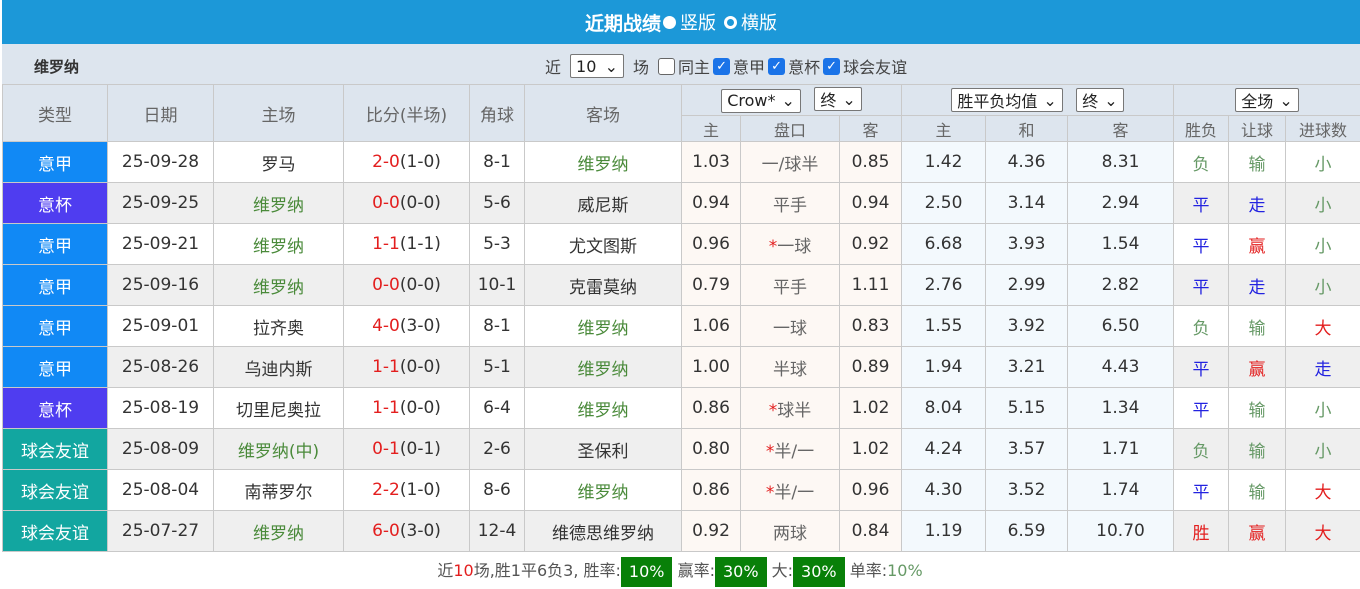 This screenshot has width=1360, height=589. I want to click on league-checkbox-serie-a: ✓, so click(722, 66).